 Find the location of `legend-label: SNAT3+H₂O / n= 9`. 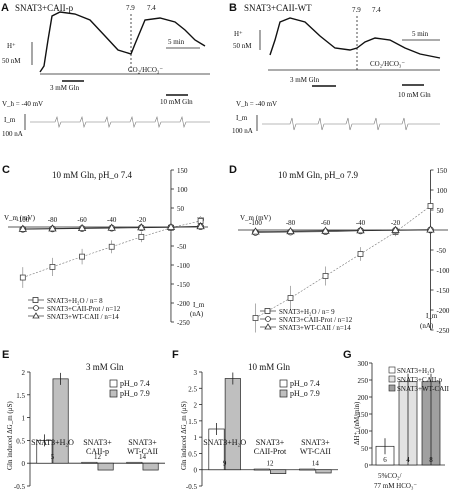

legend-label: SNAT3+H₂O / n= 9 is located at coordinates (307, 312).